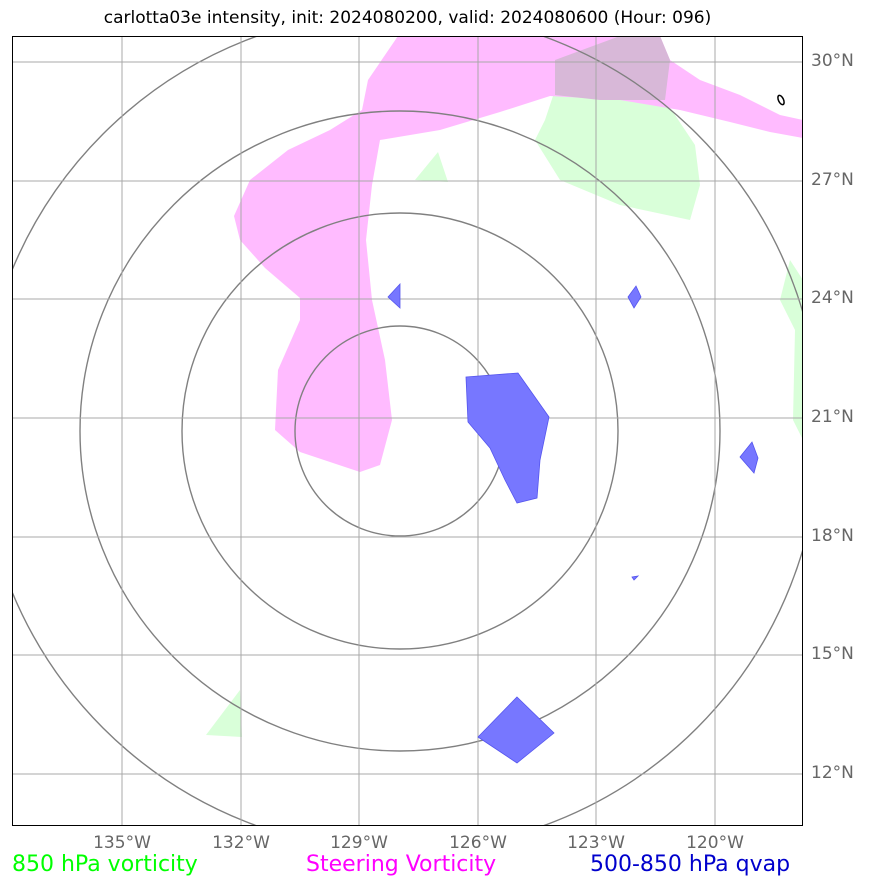 Image resolution: width=873 pixels, height=891 pixels. I want to click on vorticity-region-east, so click(791, 350).